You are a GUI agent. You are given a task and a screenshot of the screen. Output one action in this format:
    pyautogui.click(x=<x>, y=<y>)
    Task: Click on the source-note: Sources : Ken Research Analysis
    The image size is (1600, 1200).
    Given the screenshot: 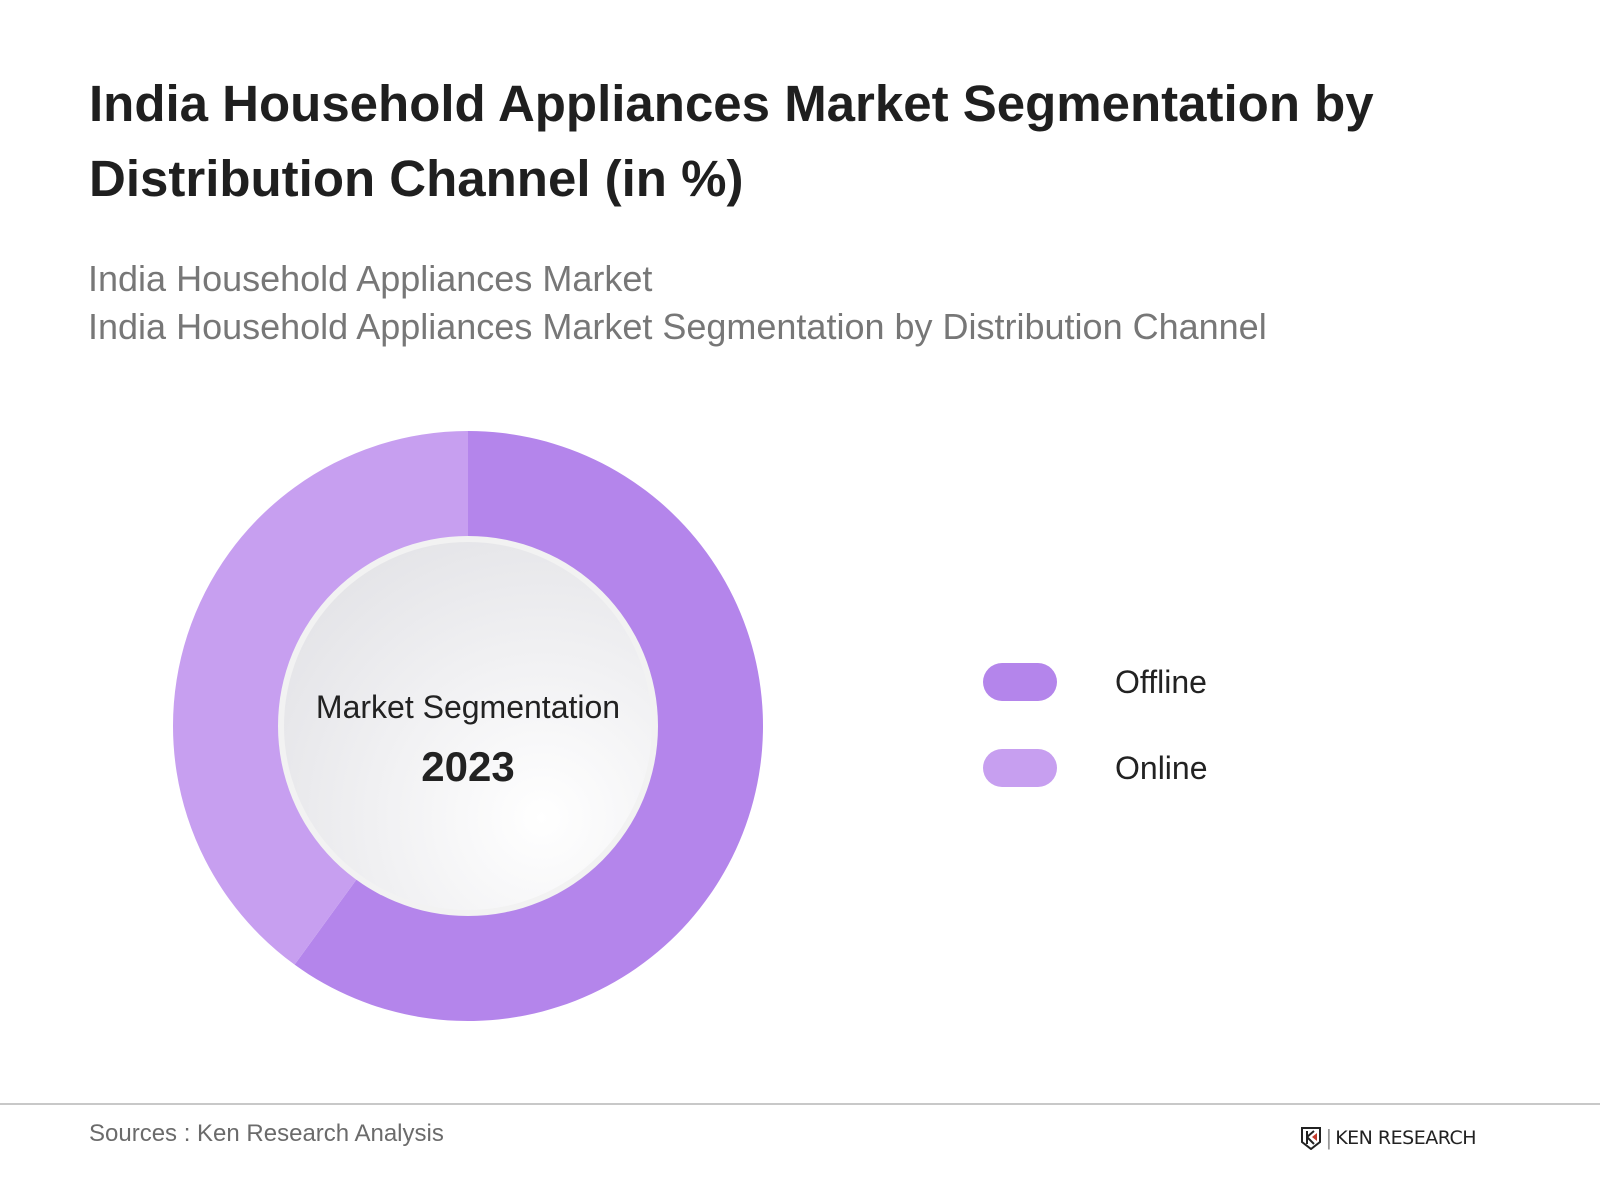 What is the action you would take?
    pyautogui.click(x=266, y=1133)
    